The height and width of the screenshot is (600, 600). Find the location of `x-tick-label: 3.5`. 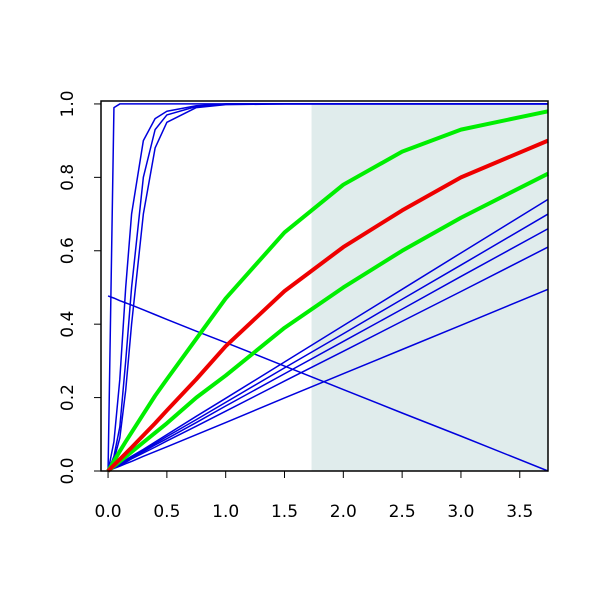

x-tick-label: 3.5 is located at coordinates (519, 512).